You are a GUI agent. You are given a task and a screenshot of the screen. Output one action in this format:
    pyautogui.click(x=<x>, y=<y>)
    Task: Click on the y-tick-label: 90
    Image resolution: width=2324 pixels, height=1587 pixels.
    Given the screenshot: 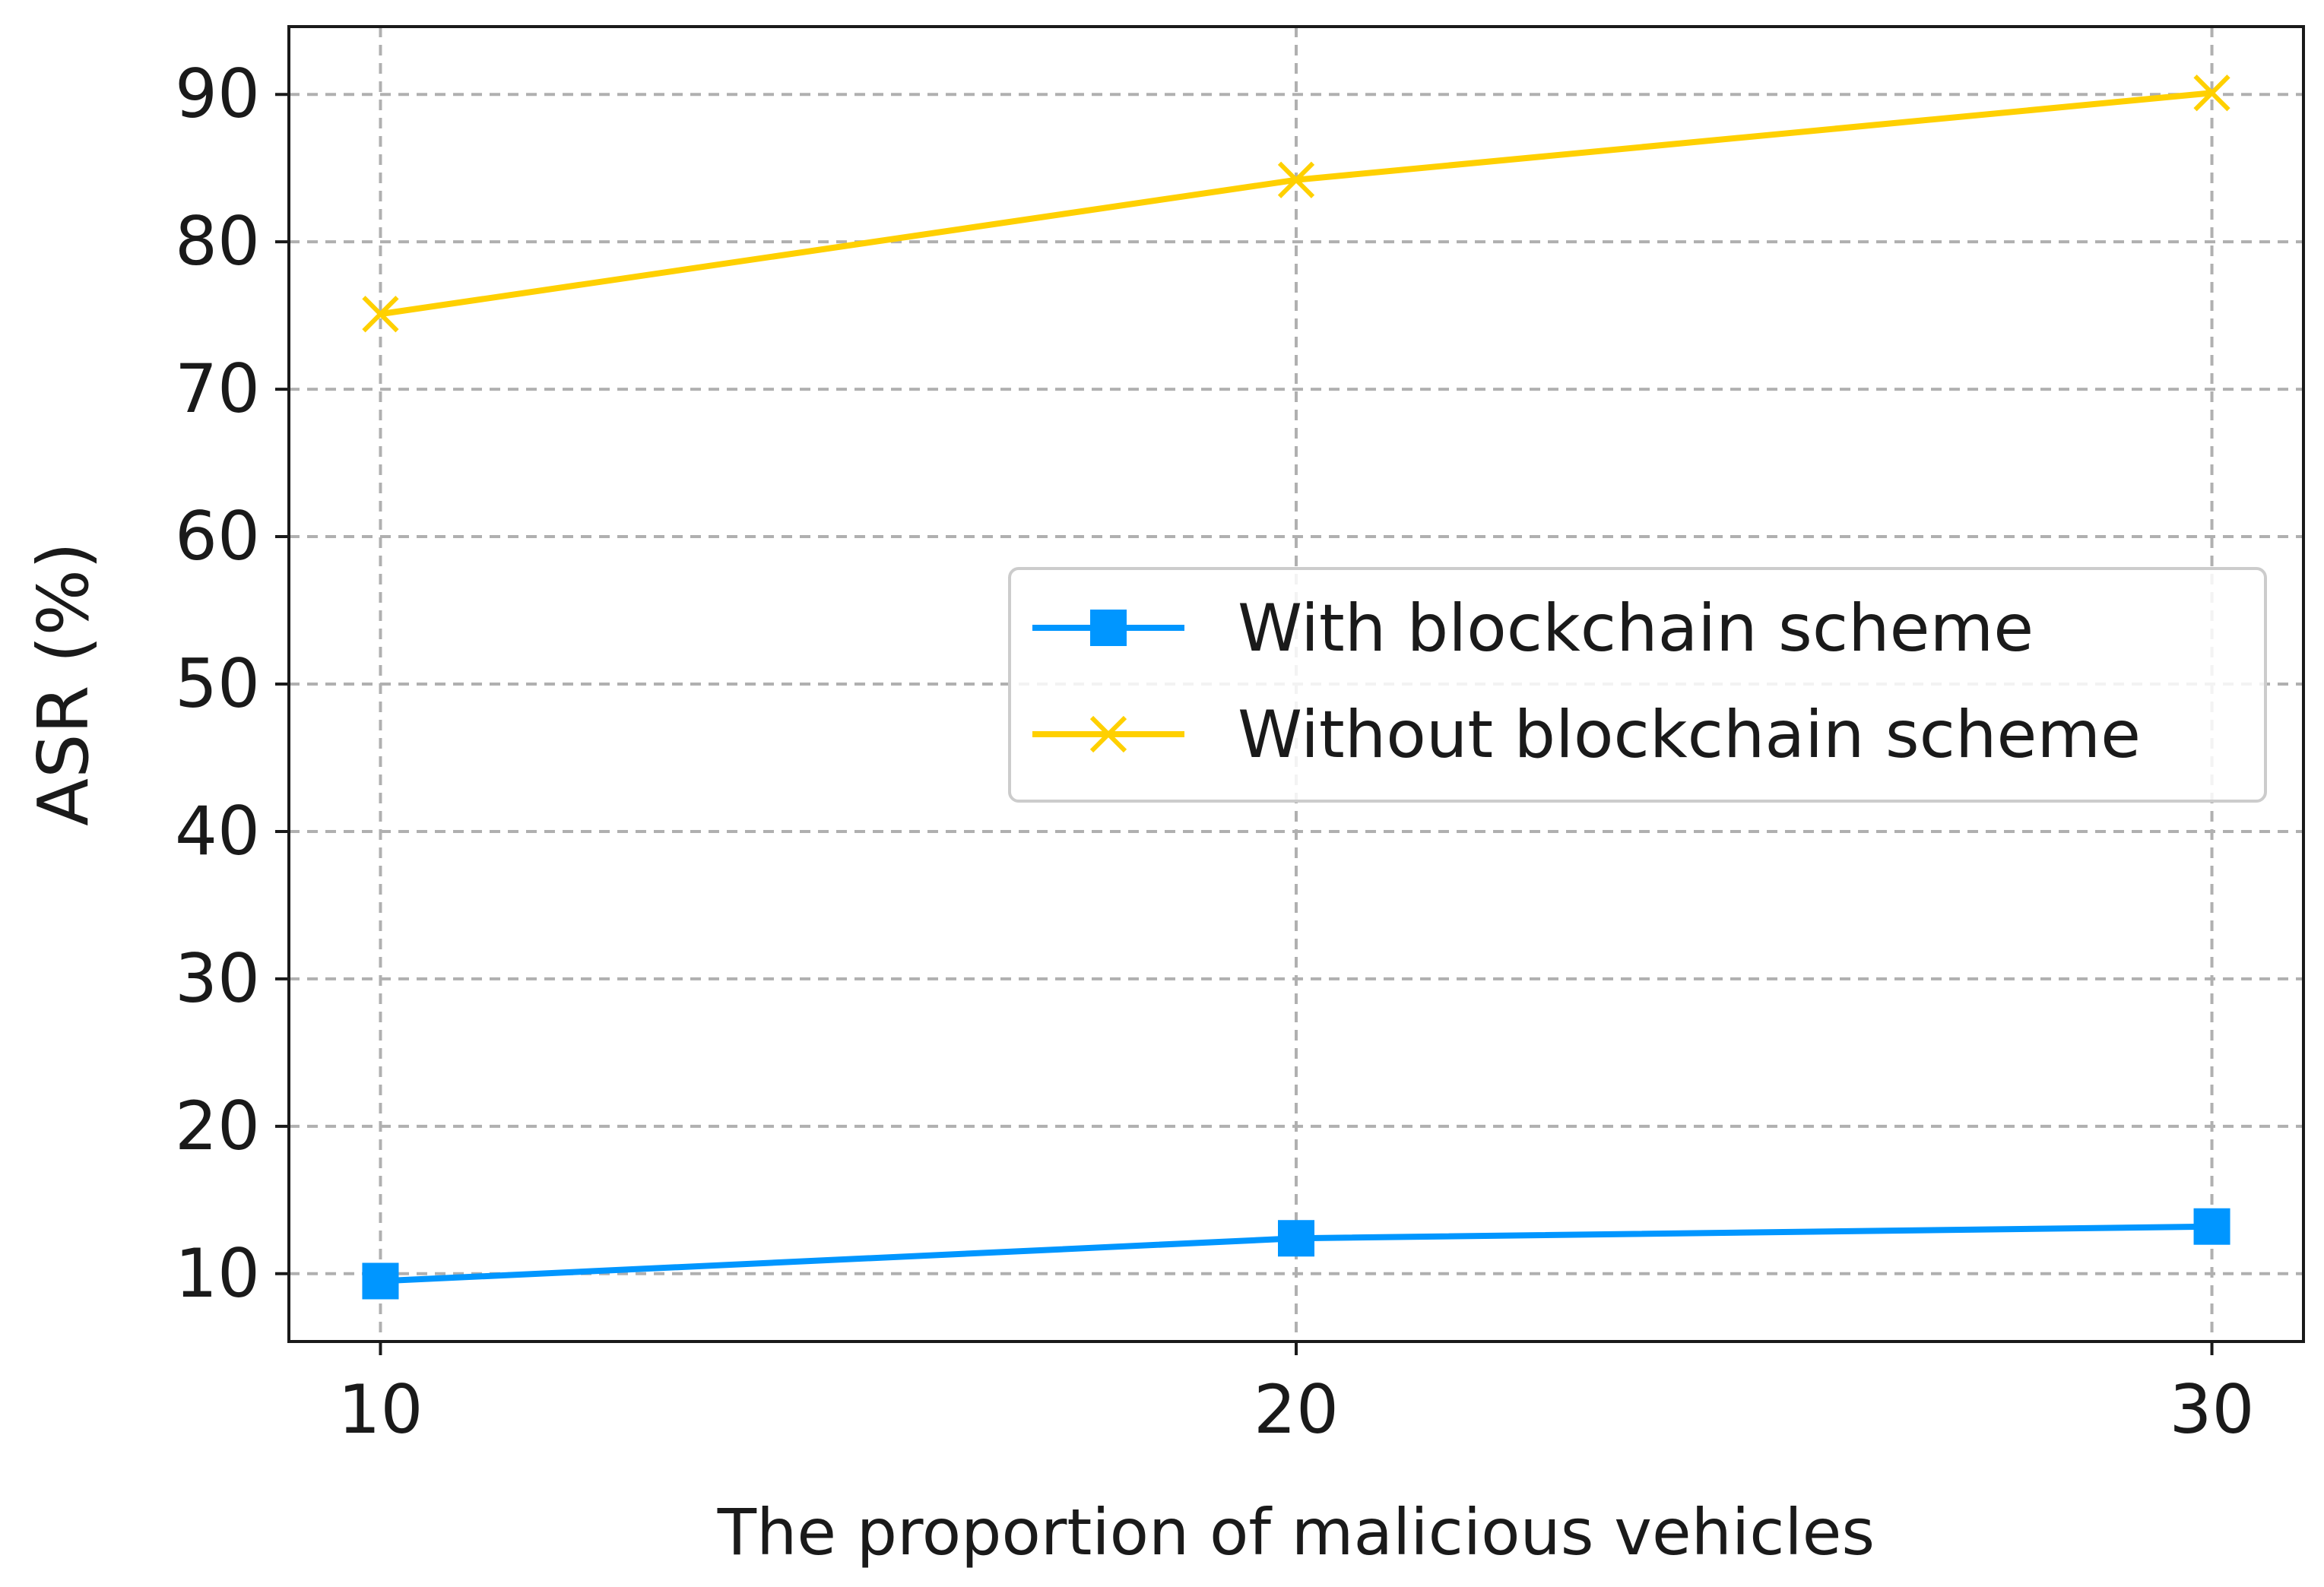 What is the action you would take?
    pyautogui.click(x=217, y=94)
    